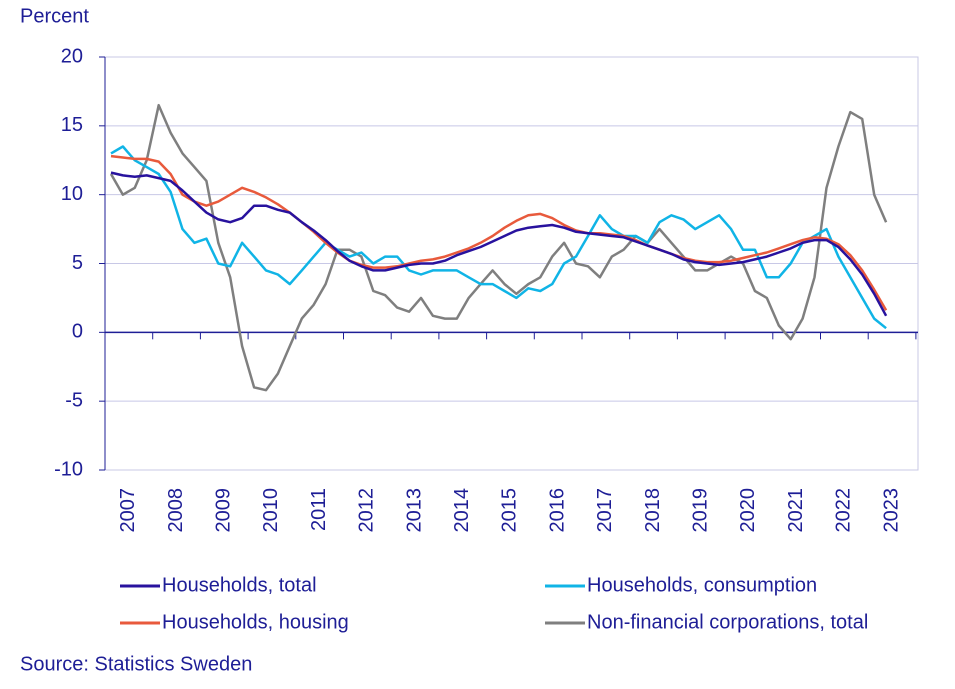 The height and width of the screenshot is (689, 955). What do you see at coordinates (72, 194) in the screenshot?
I see `y-tick-label: 10` at bounding box center [72, 194].